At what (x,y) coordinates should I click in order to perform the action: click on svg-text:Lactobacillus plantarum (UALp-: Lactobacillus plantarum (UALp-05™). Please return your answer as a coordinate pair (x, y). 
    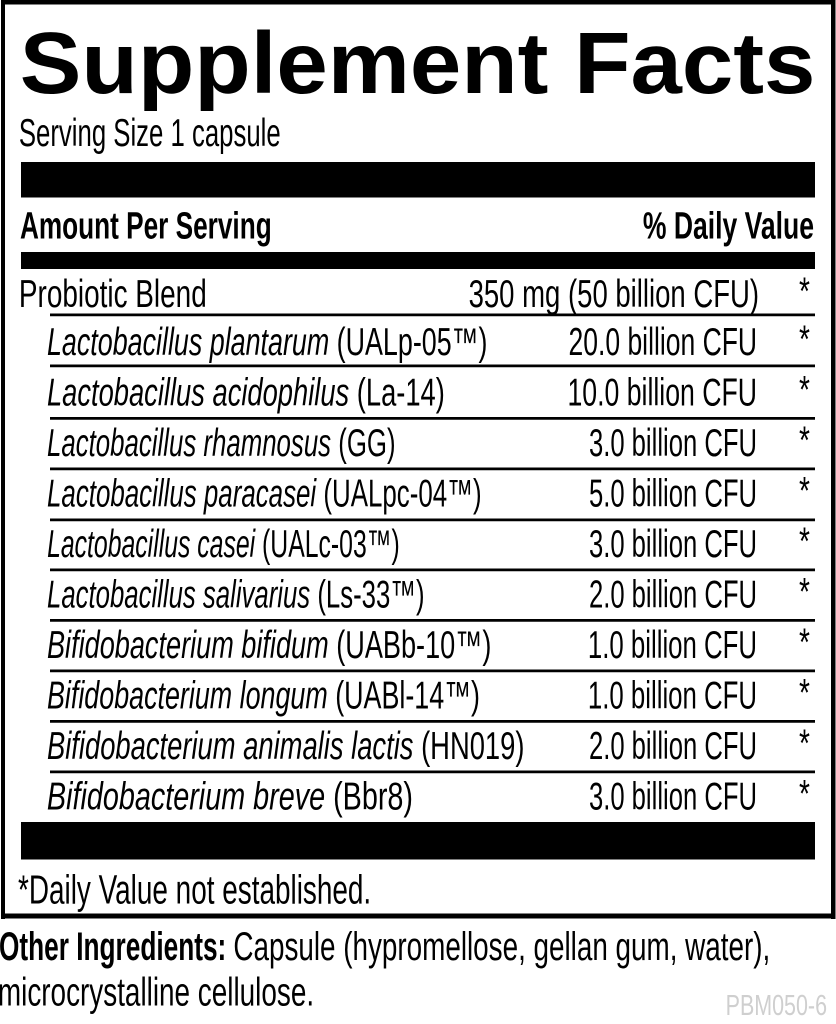
    Looking at the image, I should click on (267, 342).